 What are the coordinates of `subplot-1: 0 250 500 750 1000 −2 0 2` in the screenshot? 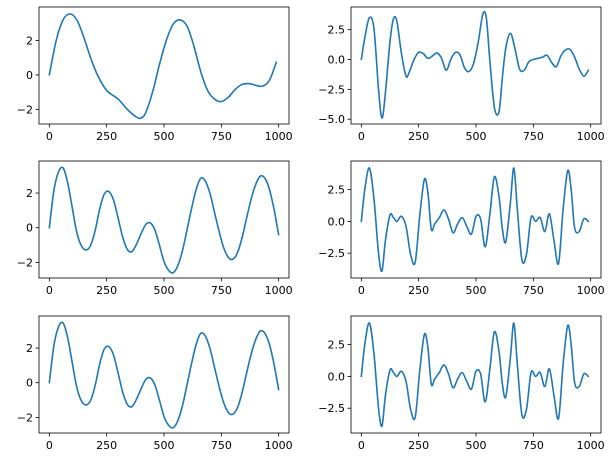 It's located at (155, 74).